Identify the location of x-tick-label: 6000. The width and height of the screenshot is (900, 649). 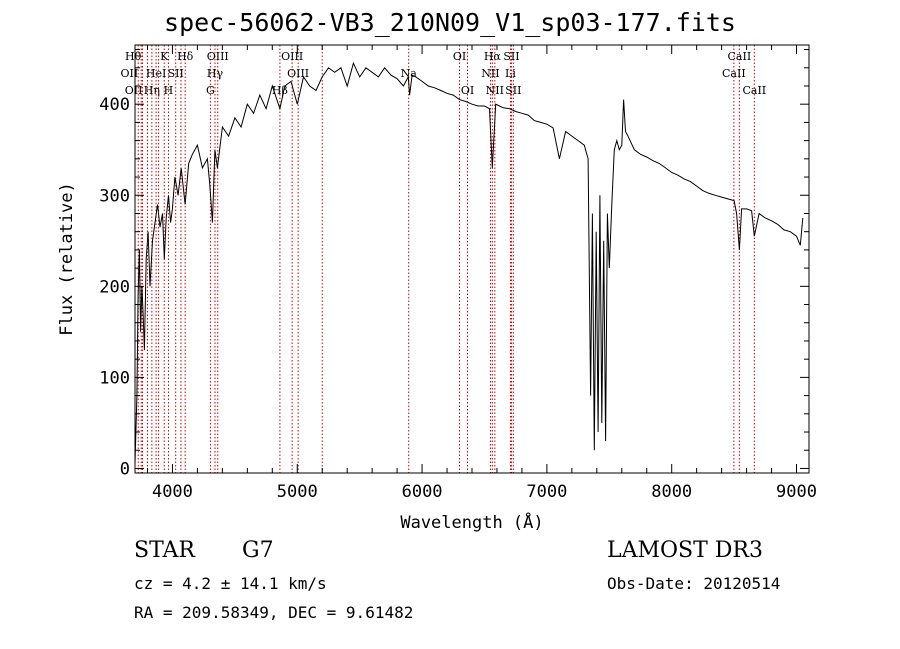
(422, 492).